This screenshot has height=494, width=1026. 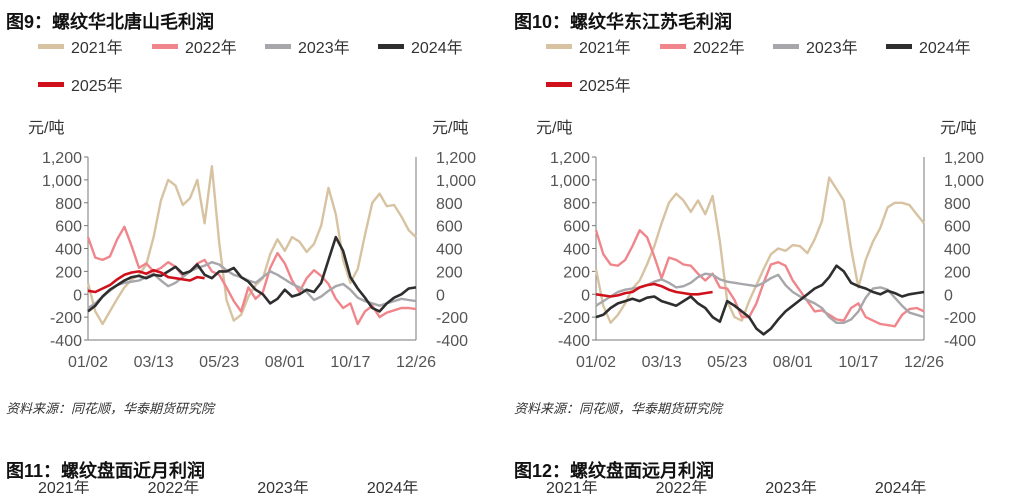 What do you see at coordinates (46, 128) in the screenshot?
I see `y-axis-unit-left: 元/吨` at bounding box center [46, 128].